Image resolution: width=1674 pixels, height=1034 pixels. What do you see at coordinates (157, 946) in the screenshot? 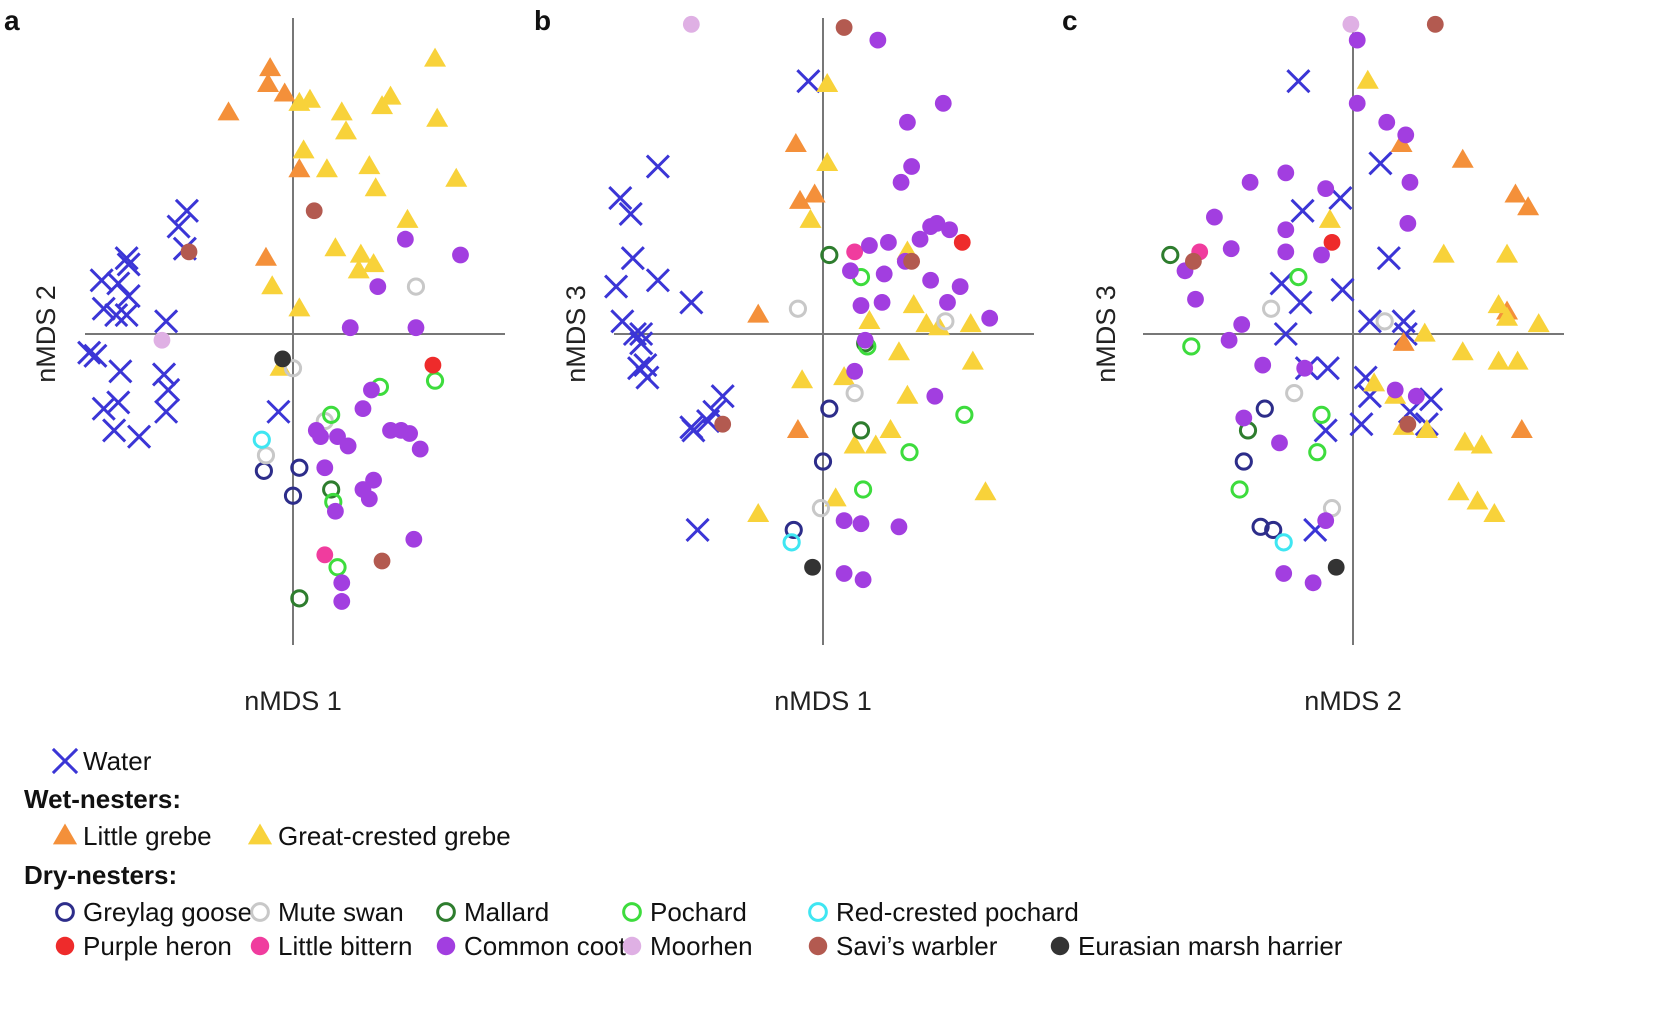
I see `legend-label: Purple heron` at bounding box center [157, 946].